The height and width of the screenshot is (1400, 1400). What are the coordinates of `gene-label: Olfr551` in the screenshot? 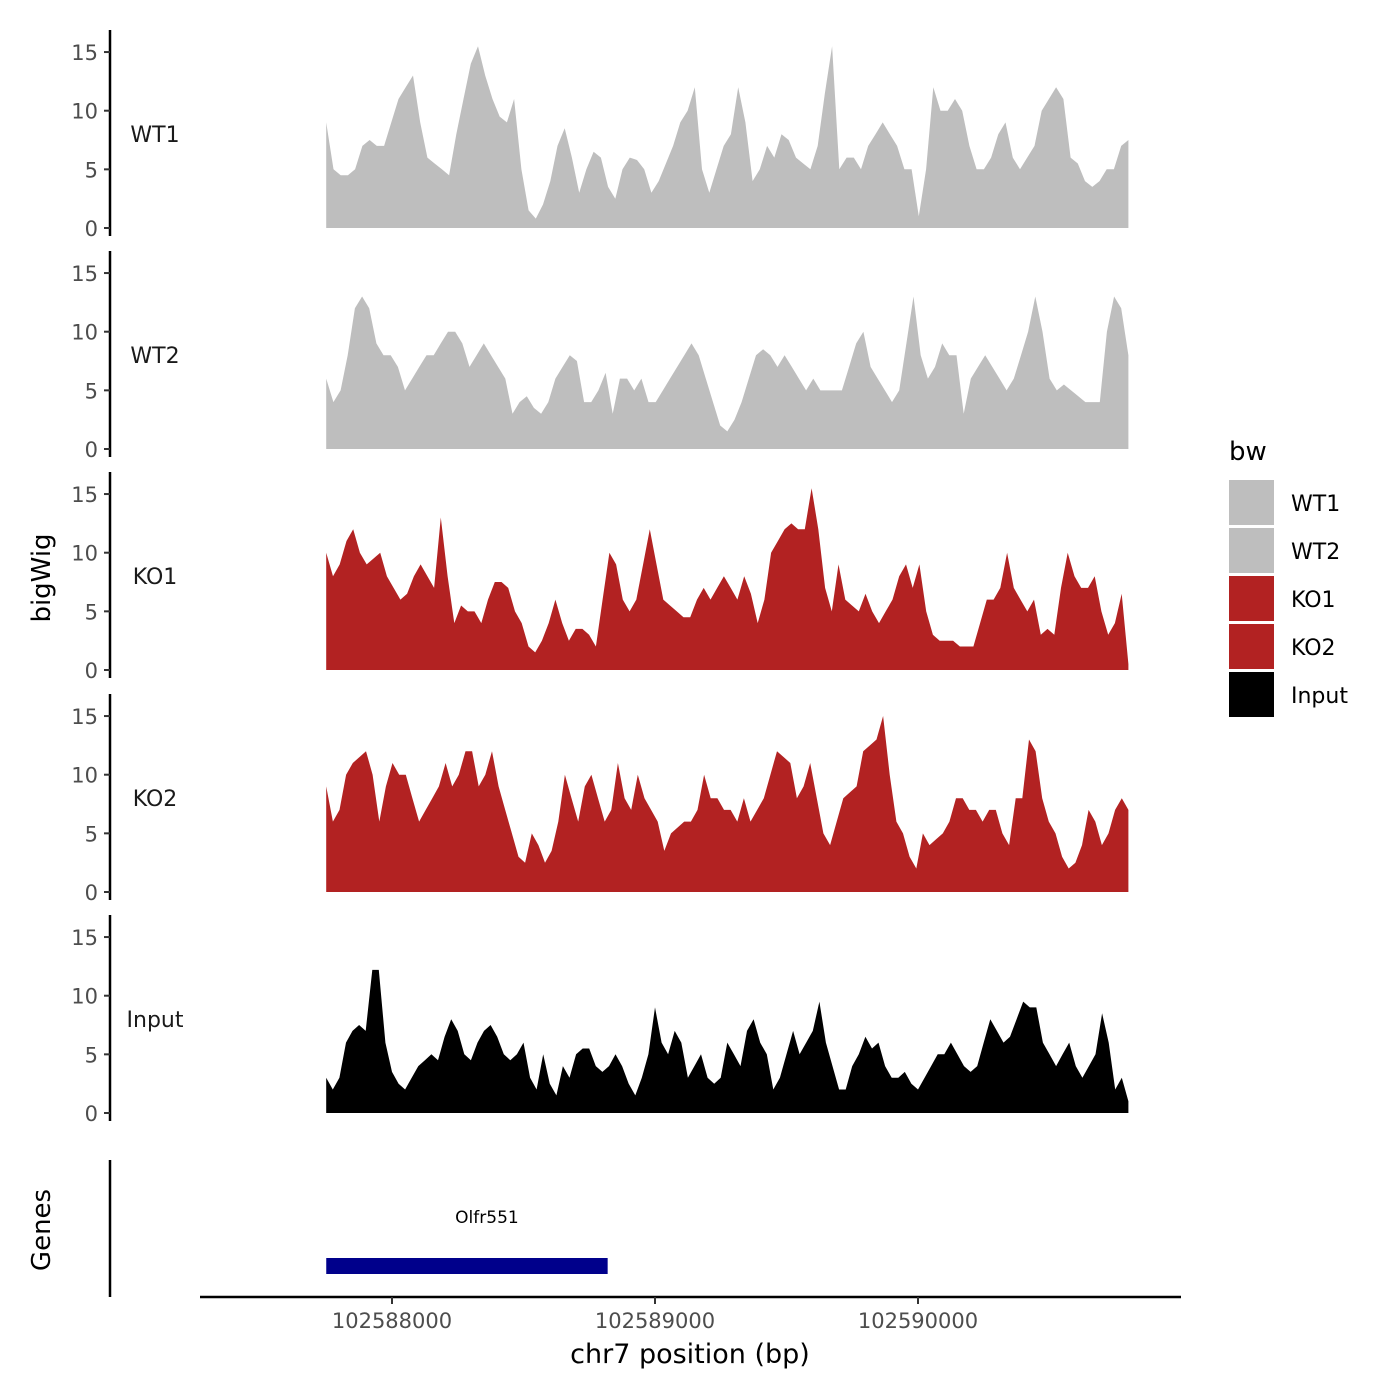 It's located at (487, 1218).